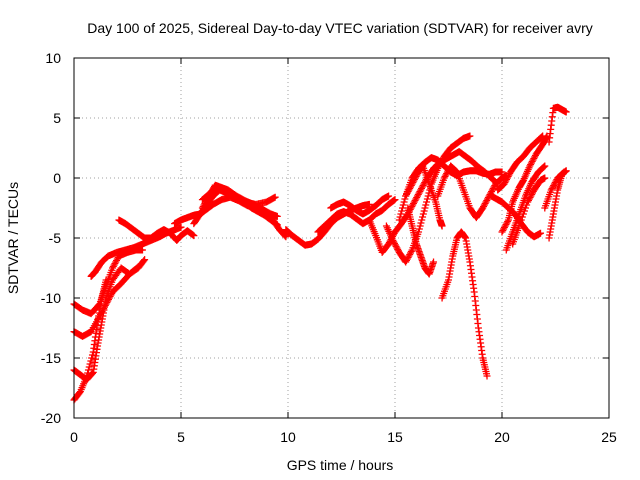 This screenshot has width=640, height=480. I want to click on series-arc6, so click(156, 230).